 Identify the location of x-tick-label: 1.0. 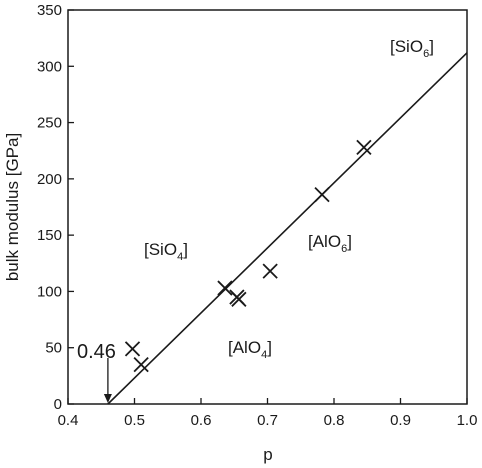
(467, 420).